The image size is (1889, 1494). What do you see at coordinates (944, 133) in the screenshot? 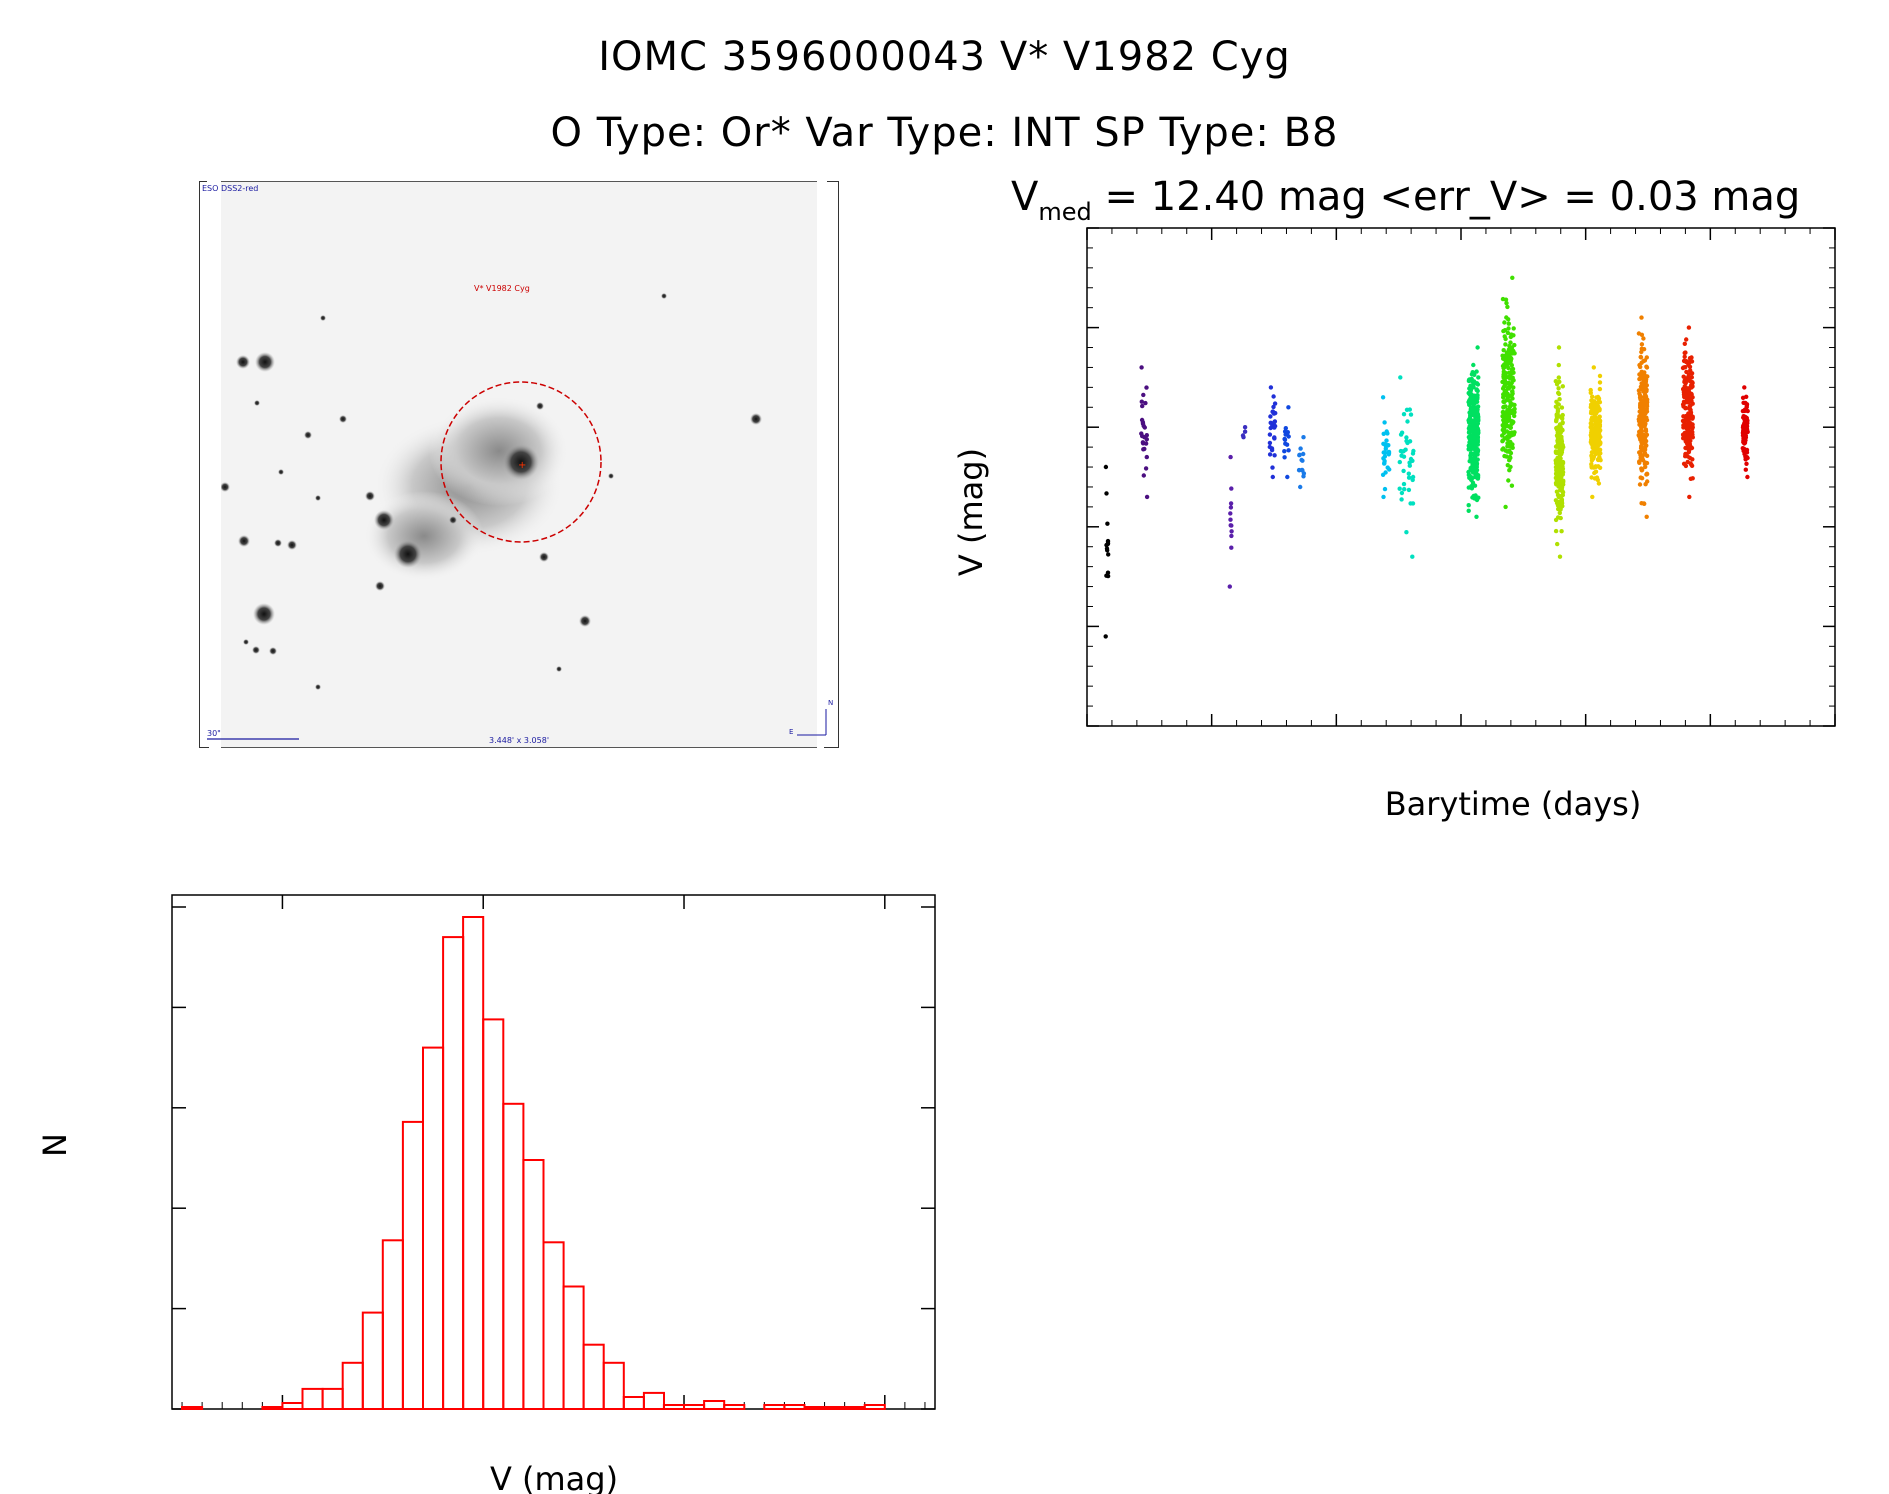
I see `figure-title-line2: O Type: Or* Var Type: INT SP Type: B8` at bounding box center [944, 133].